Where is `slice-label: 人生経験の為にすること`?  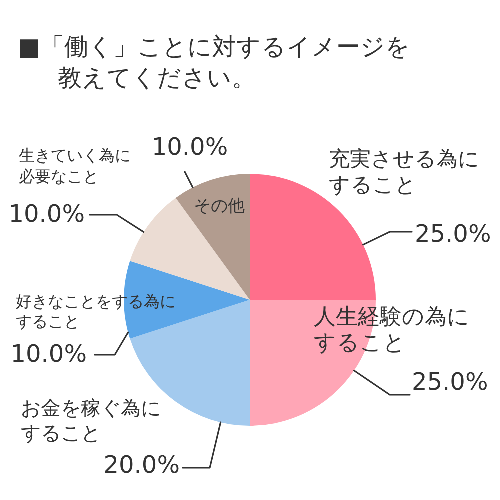 slice-label: 人生経験の為にすること is located at coordinates (392, 330).